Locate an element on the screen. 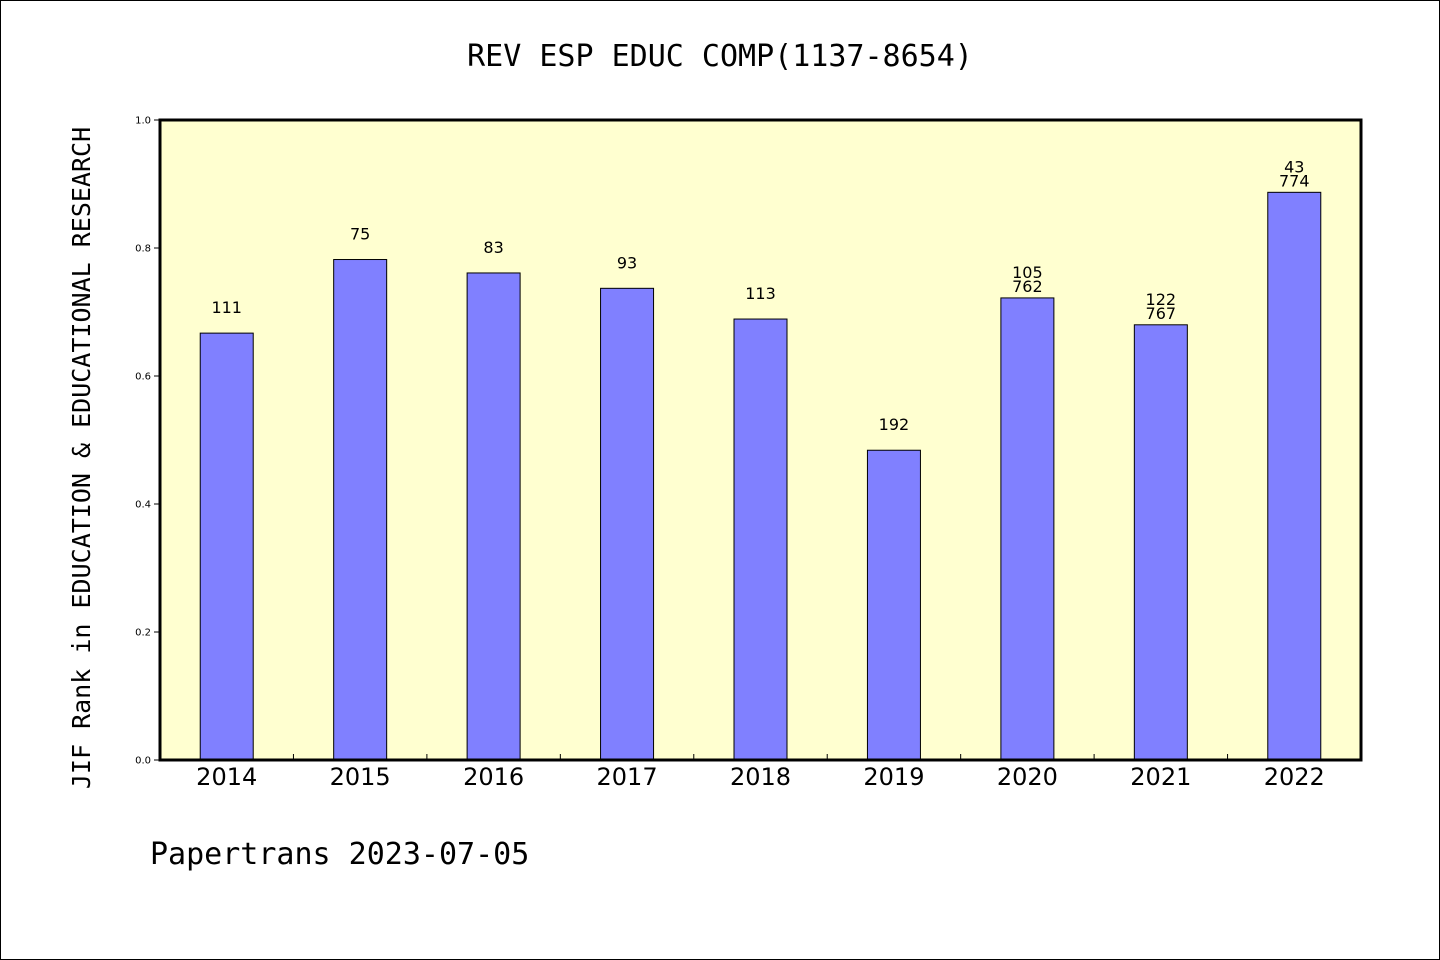  data-label-2014: 111 is located at coordinates (226, 307).